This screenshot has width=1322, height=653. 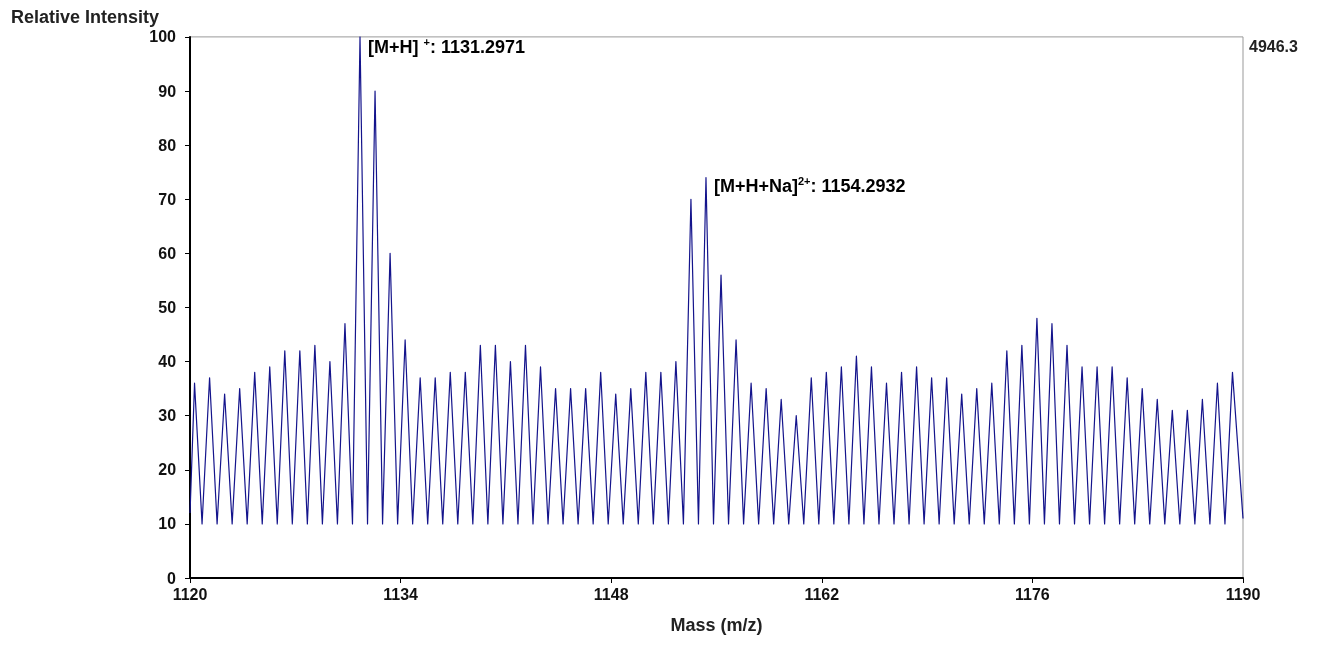 What do you see at coordinates (167, 145) in the screenshot?
I see `y-tick-label: 80` at bounding box center [167, 145].